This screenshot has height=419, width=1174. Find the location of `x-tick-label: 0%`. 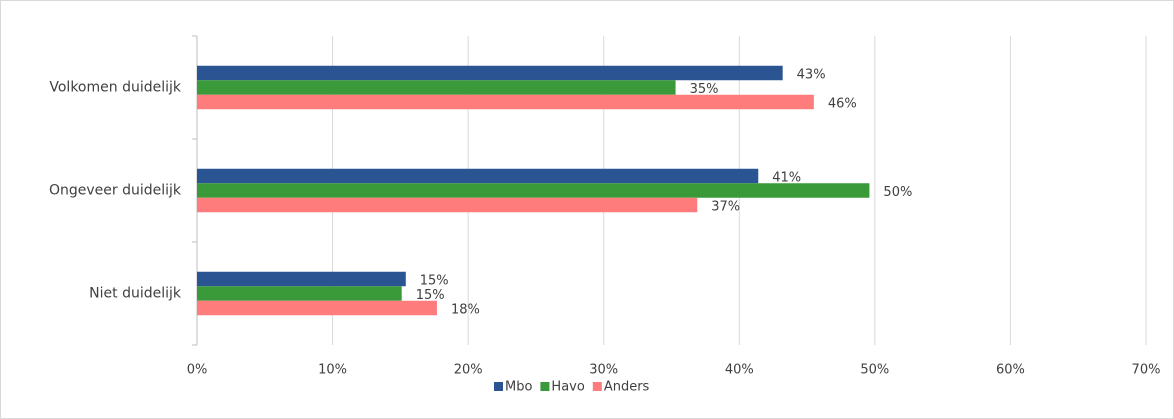

x-tick-label: 0% is located at coordinates (197, 370).